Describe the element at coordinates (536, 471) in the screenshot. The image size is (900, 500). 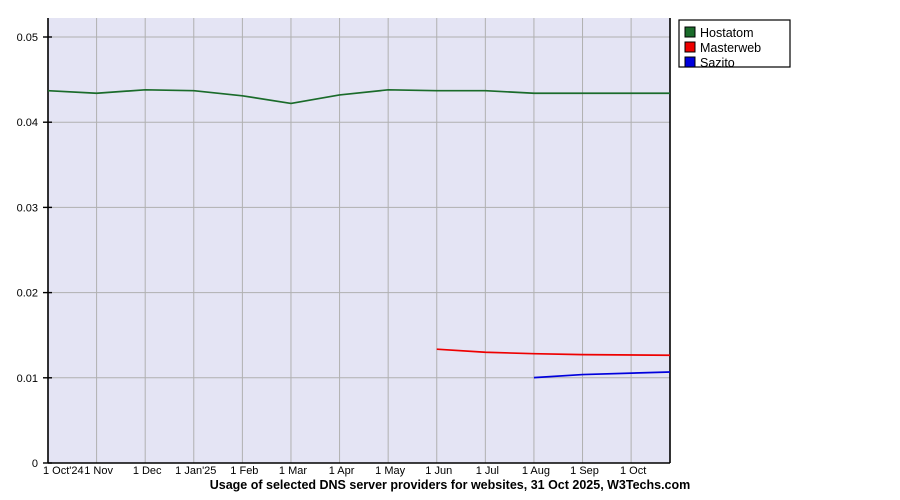
I see `x-tick-label: 1 Aug` at that location.